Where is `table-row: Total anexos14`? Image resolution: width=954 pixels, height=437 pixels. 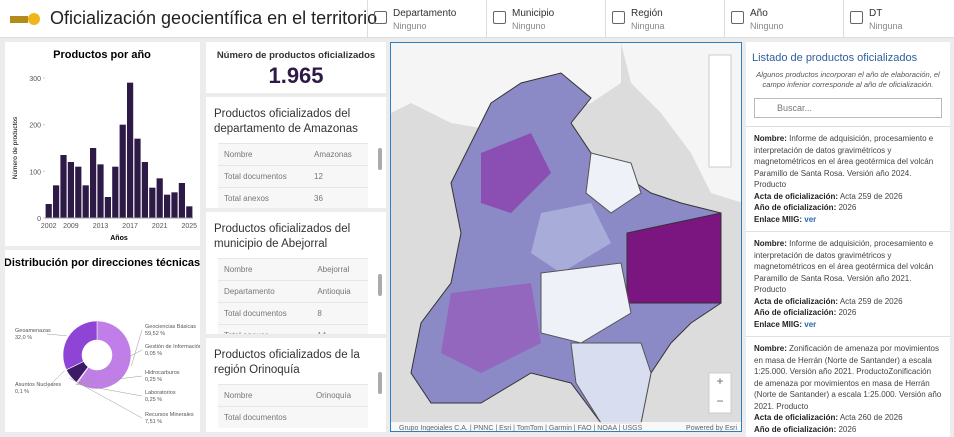
table-row: Total anexos14 is located at coordinates (293, 329).